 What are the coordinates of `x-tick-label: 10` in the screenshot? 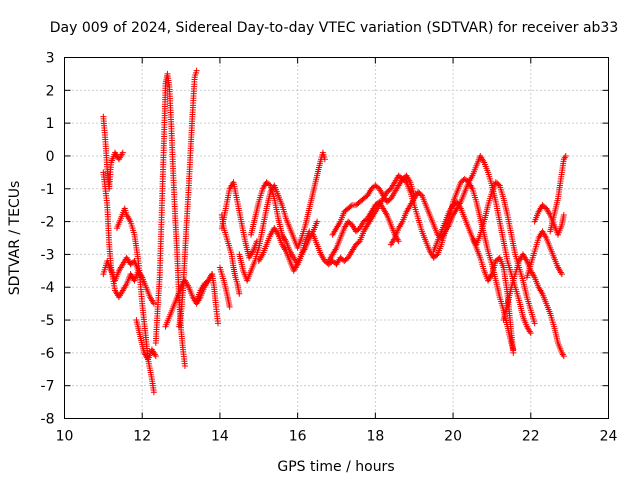 It's located at (65, 437).